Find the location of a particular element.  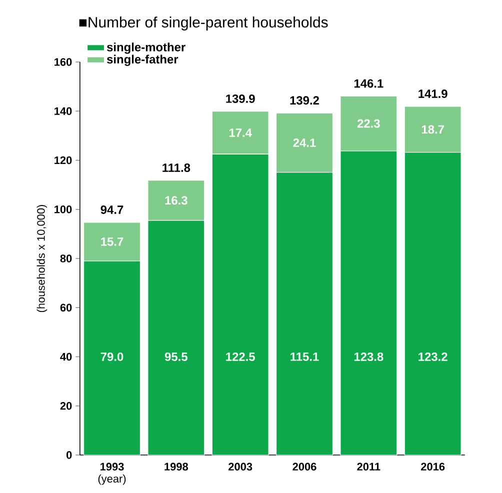

data-label: 123.8 is located at coordinates (369, 356).